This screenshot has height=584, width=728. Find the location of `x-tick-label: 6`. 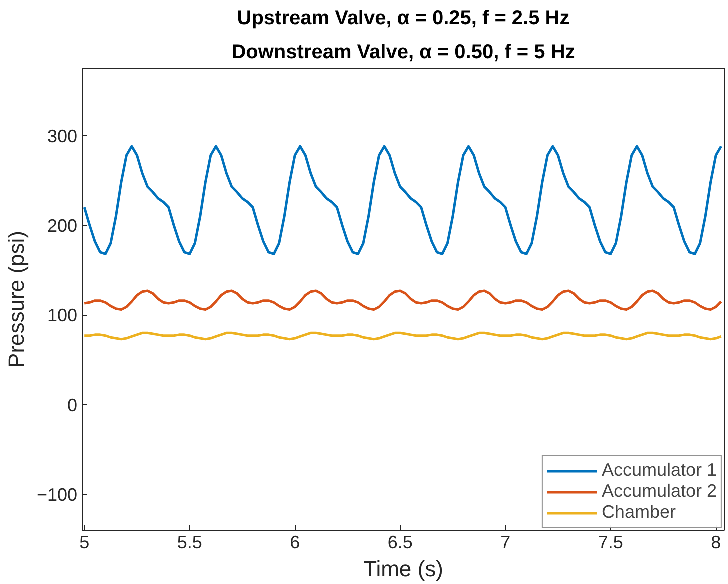

x-tick-label: 6 is located at coordinates (295, 542).